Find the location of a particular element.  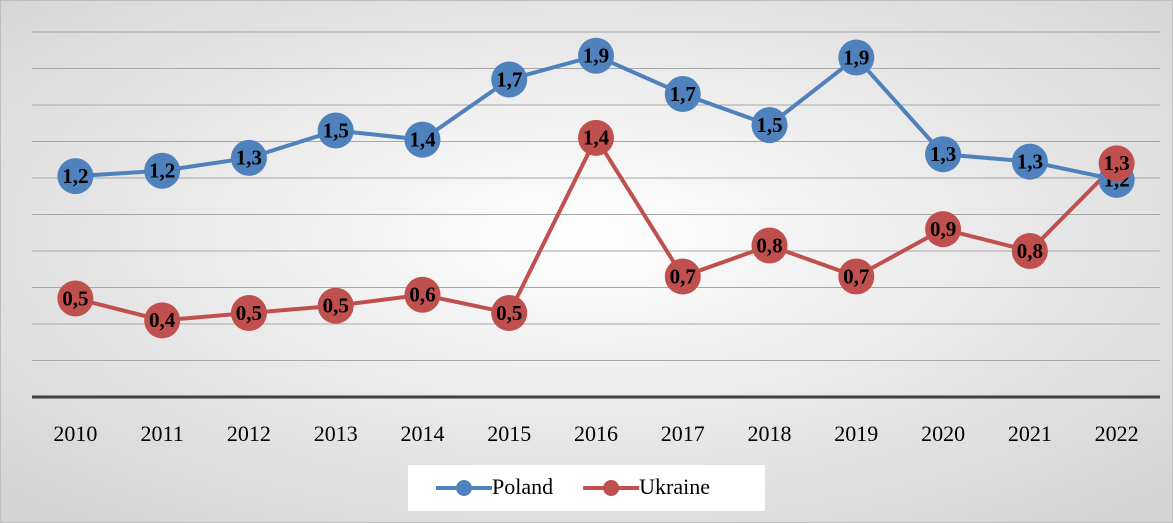

x-tick-label: 2018 is located at coordinates (770, 433).